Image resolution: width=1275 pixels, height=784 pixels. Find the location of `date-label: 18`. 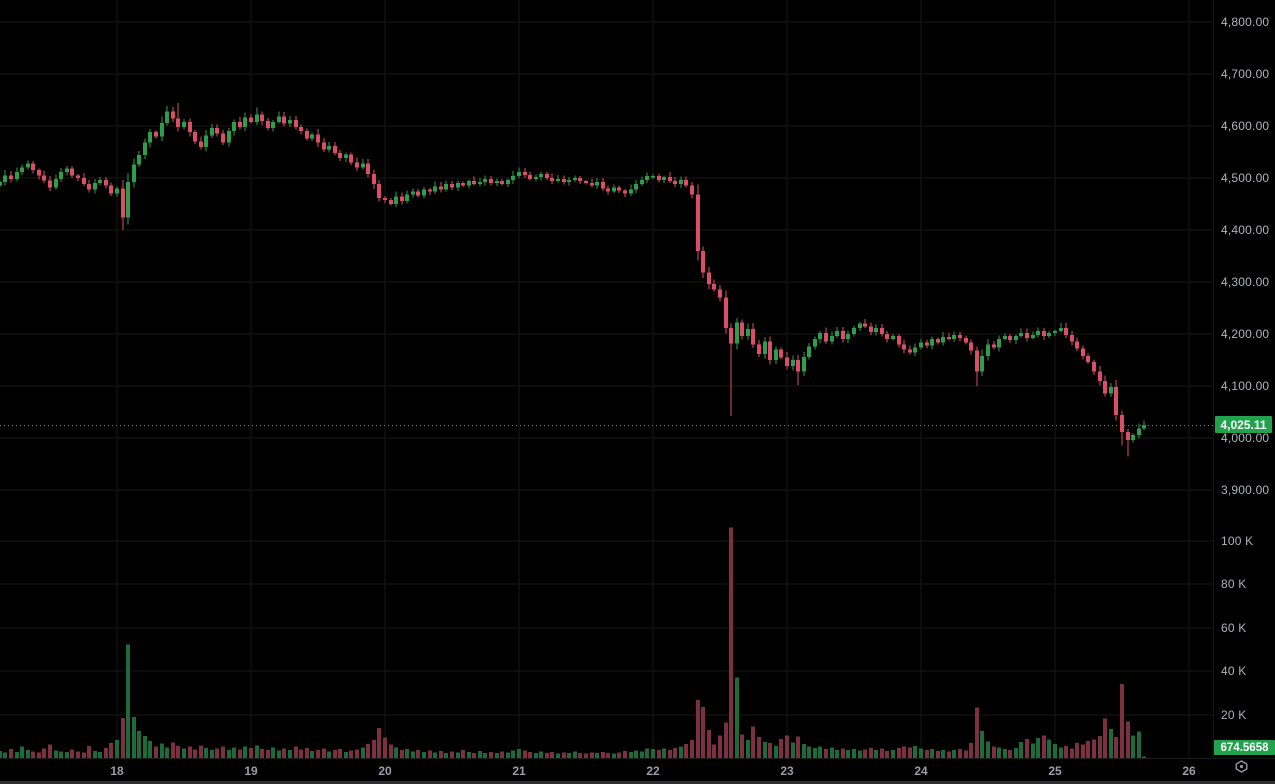

date-label: 18 is located at coordinates (117, 771).